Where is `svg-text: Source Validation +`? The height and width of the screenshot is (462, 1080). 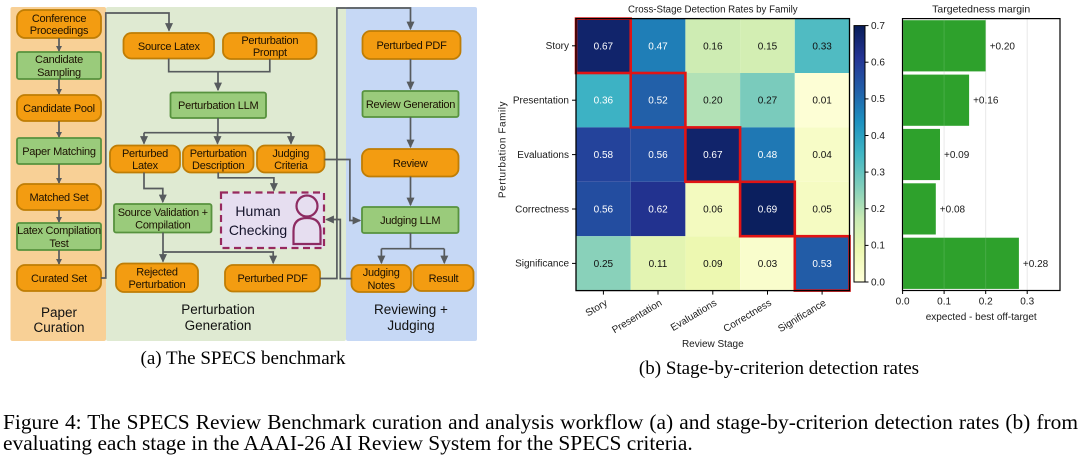 svg-text: Source Validation + is located at coordinates (163, 213).